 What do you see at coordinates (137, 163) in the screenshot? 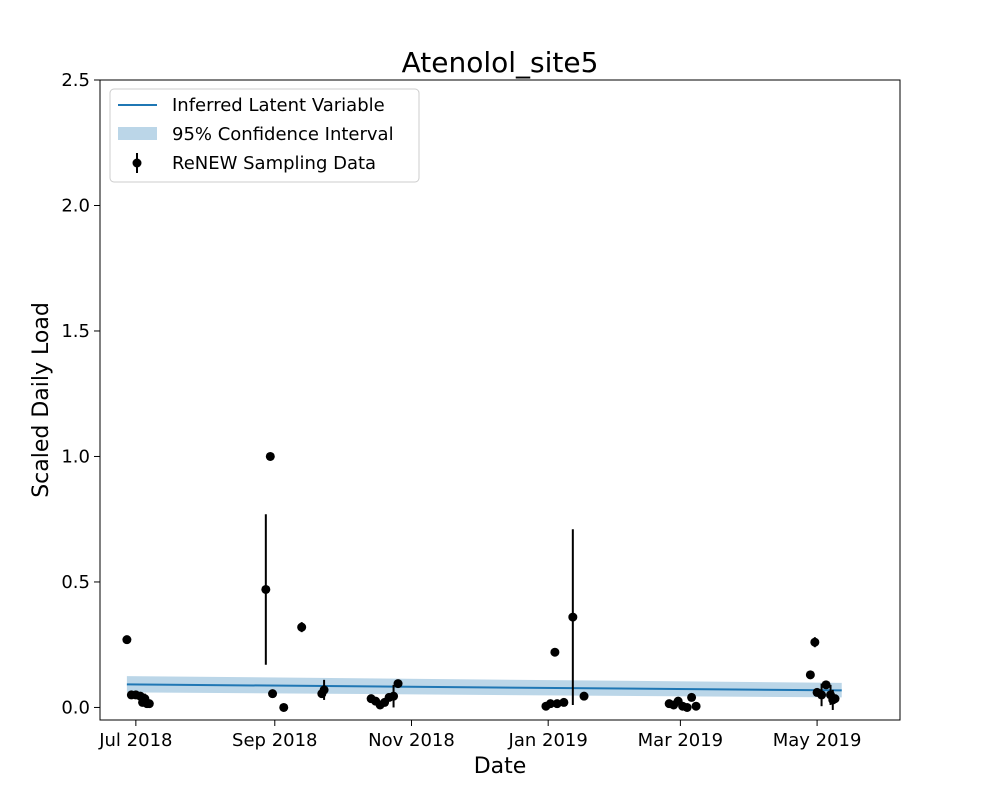
I see `legend-marker-swatch` at bounding box center [137, 163].